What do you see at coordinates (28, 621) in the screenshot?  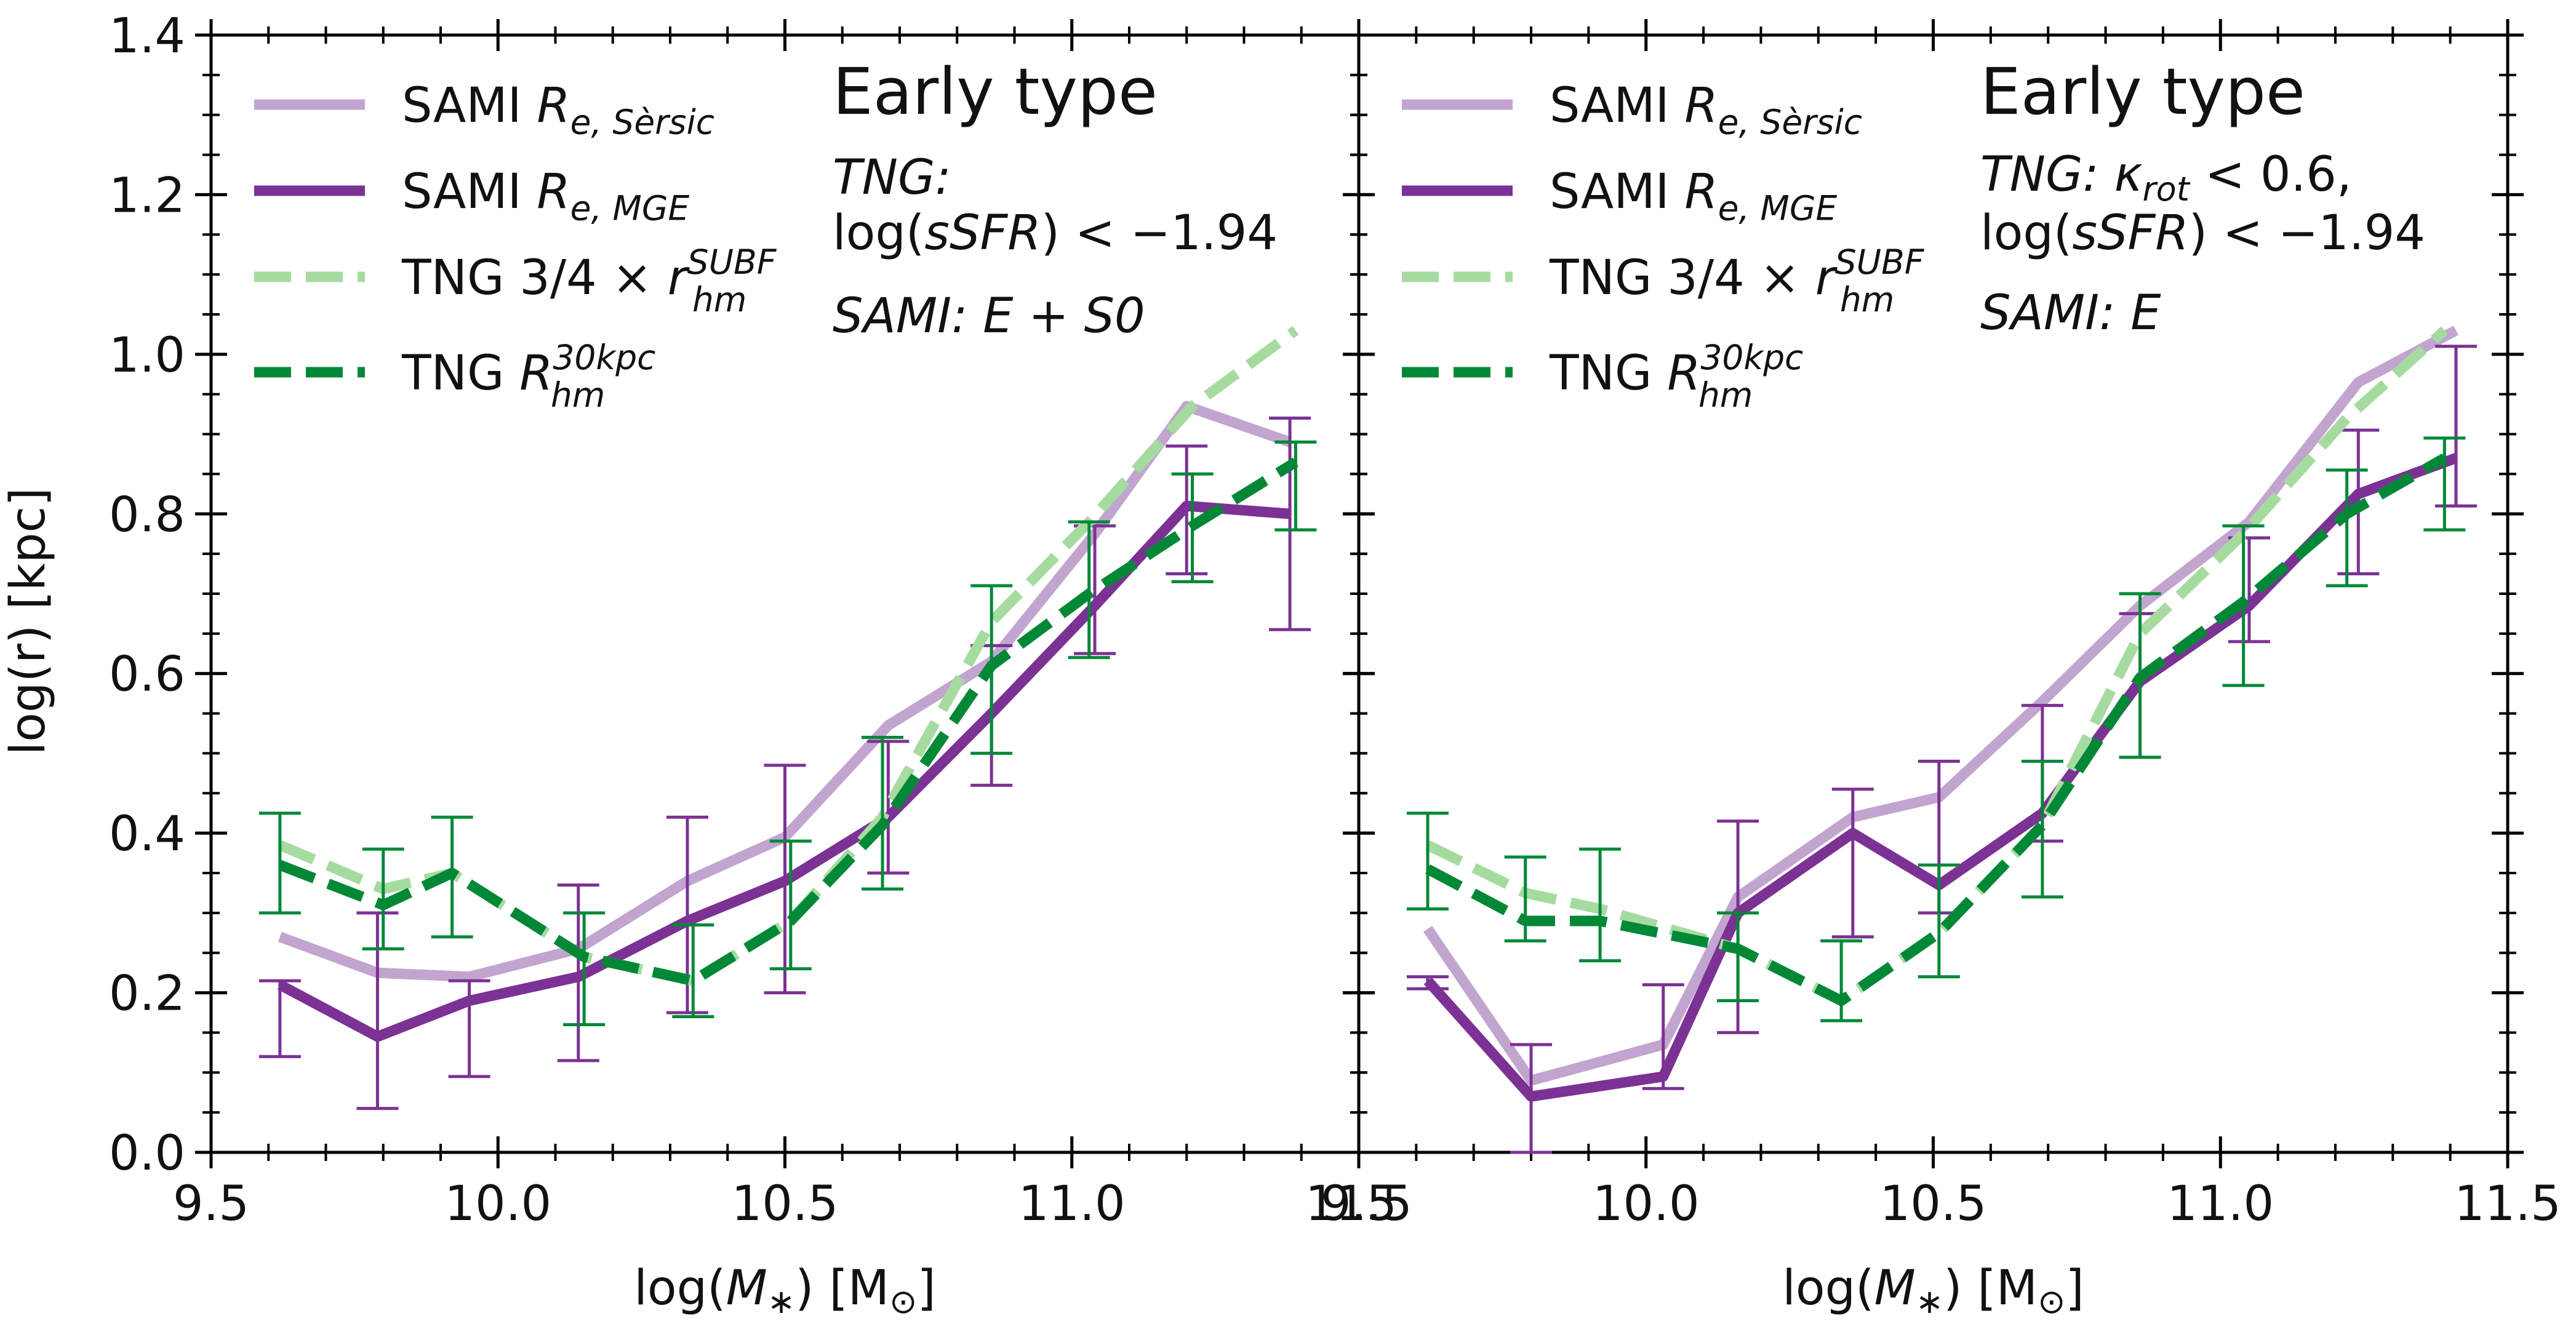 I see `y-axis-label: log(r) [kpc]` at bounding box center [28, 621].